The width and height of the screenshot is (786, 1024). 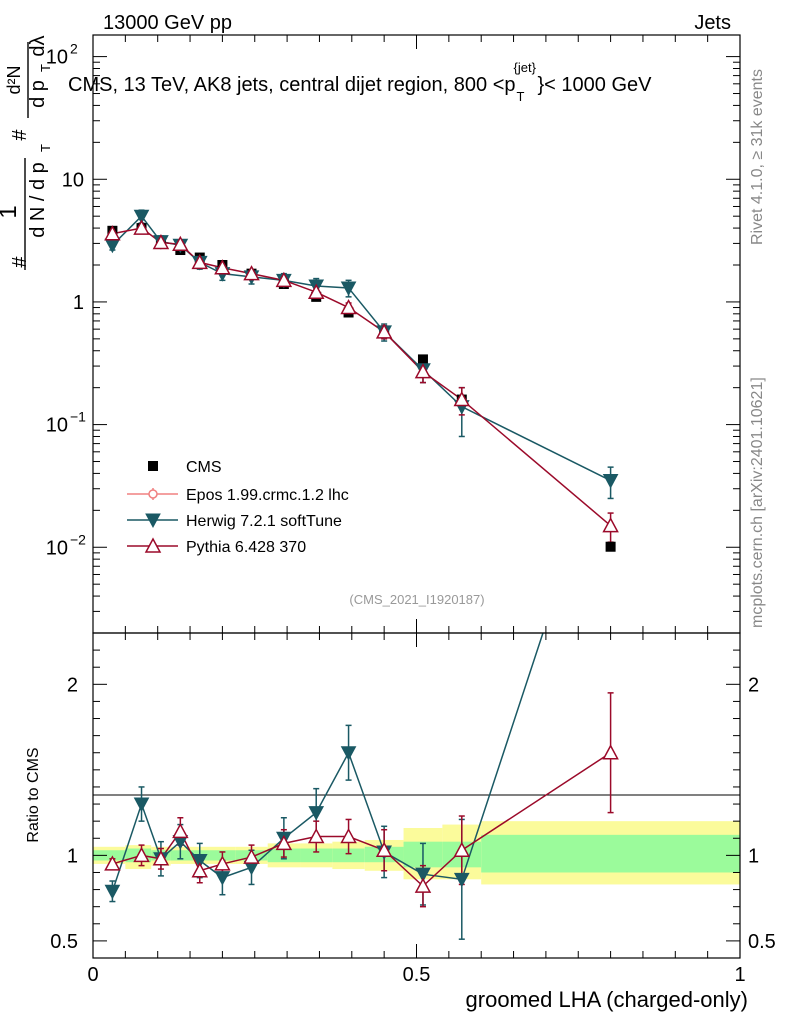 I want to click on legend-cms-marker, so click(x=153, y=466).